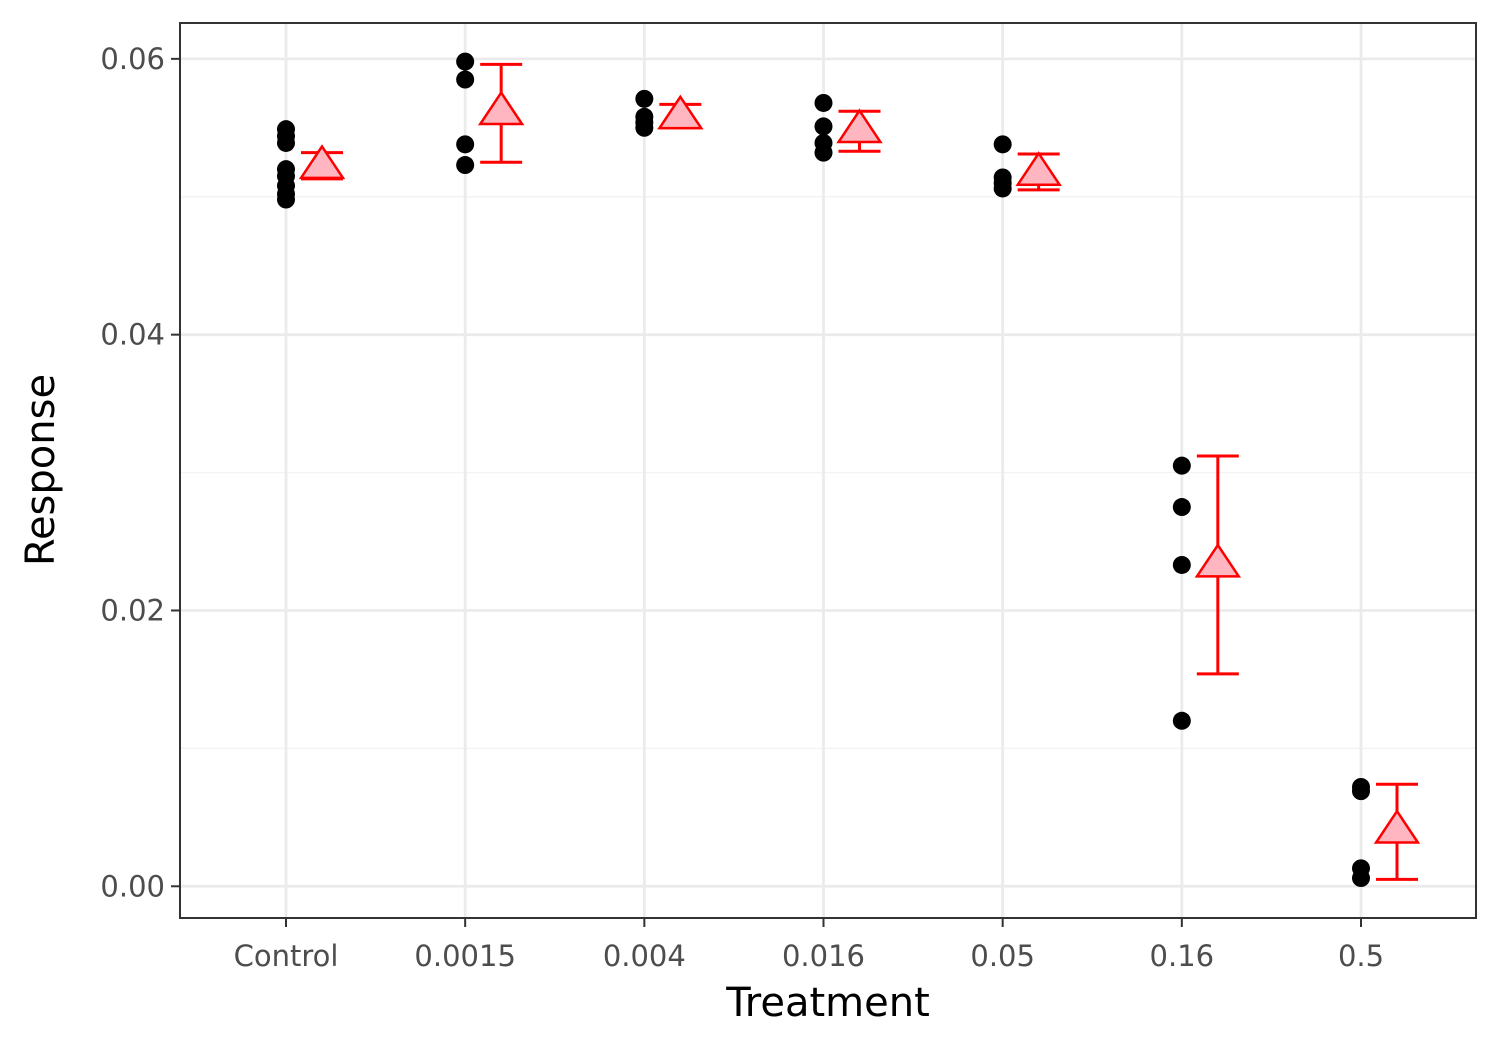 This screenshot has height=1050, width=1500. What do you see at coordinates (464, 956) in the screenshot?
I see `x-tick-label: 0.0015` at bounding box center [464, 956].